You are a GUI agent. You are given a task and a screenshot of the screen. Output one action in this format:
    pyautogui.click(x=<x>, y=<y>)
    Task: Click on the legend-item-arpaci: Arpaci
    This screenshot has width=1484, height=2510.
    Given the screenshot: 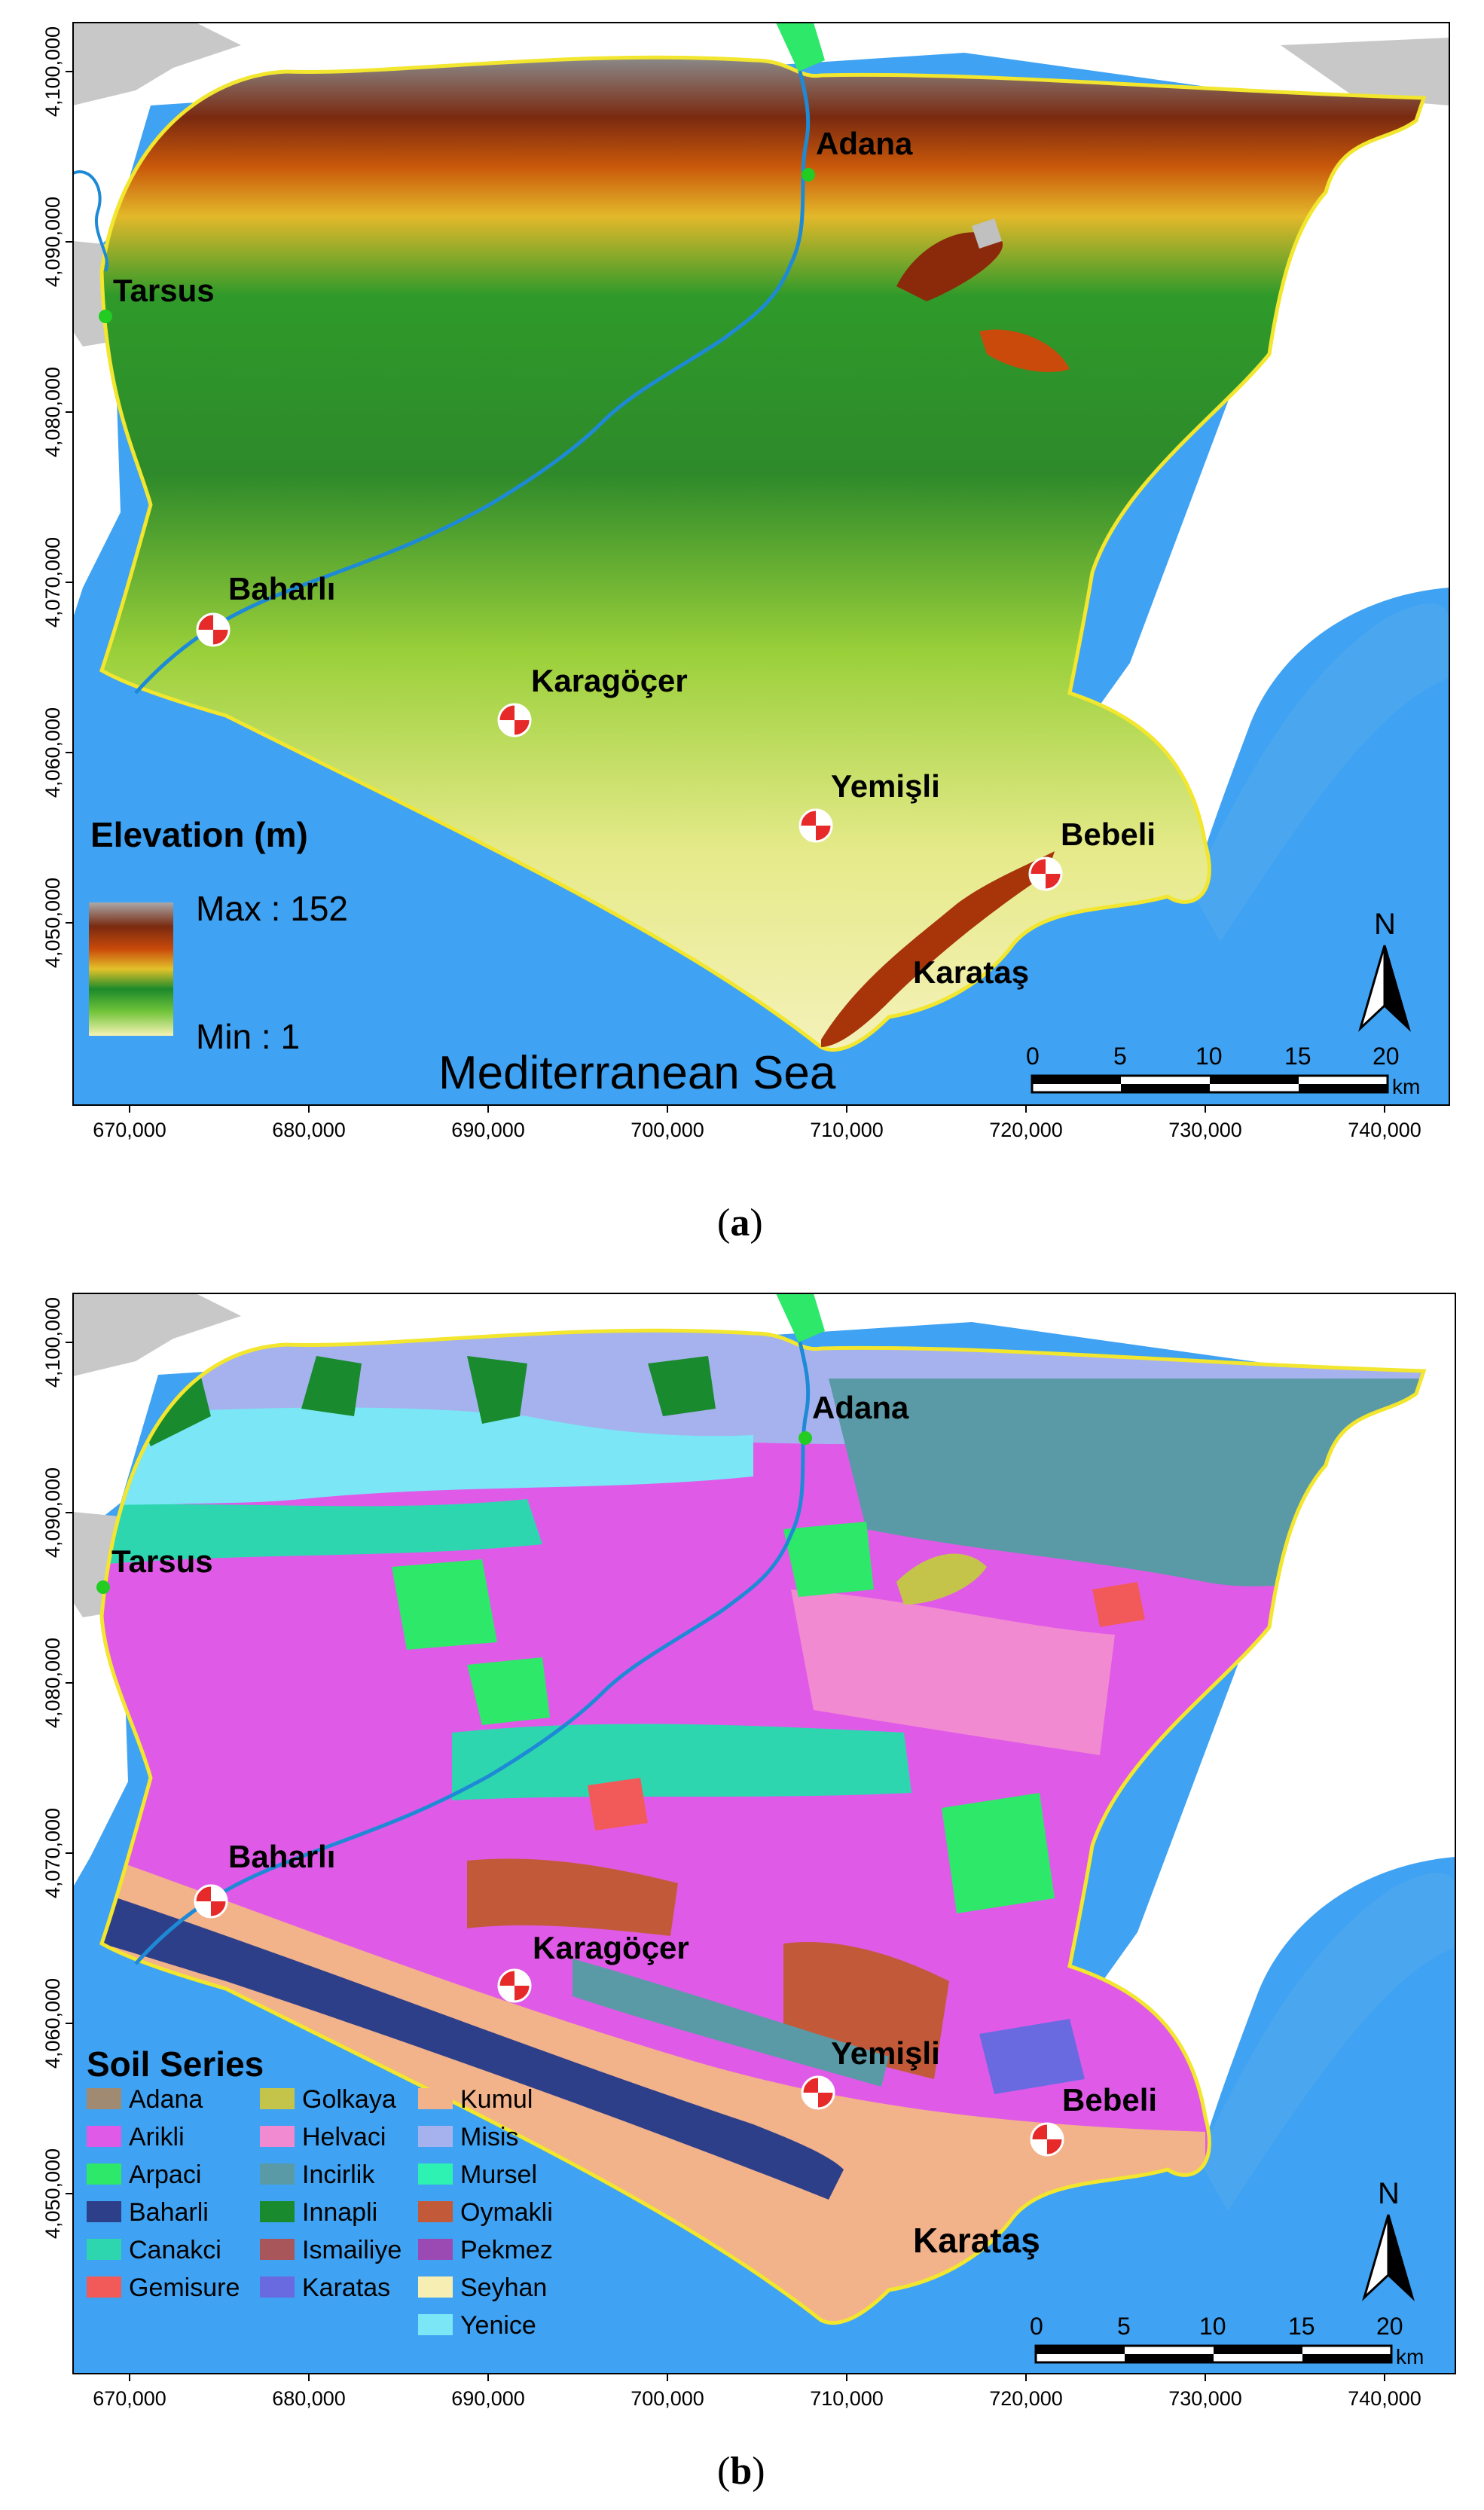 What is the action you would take?
    pyautogui.click(x=144, y=2174)
    